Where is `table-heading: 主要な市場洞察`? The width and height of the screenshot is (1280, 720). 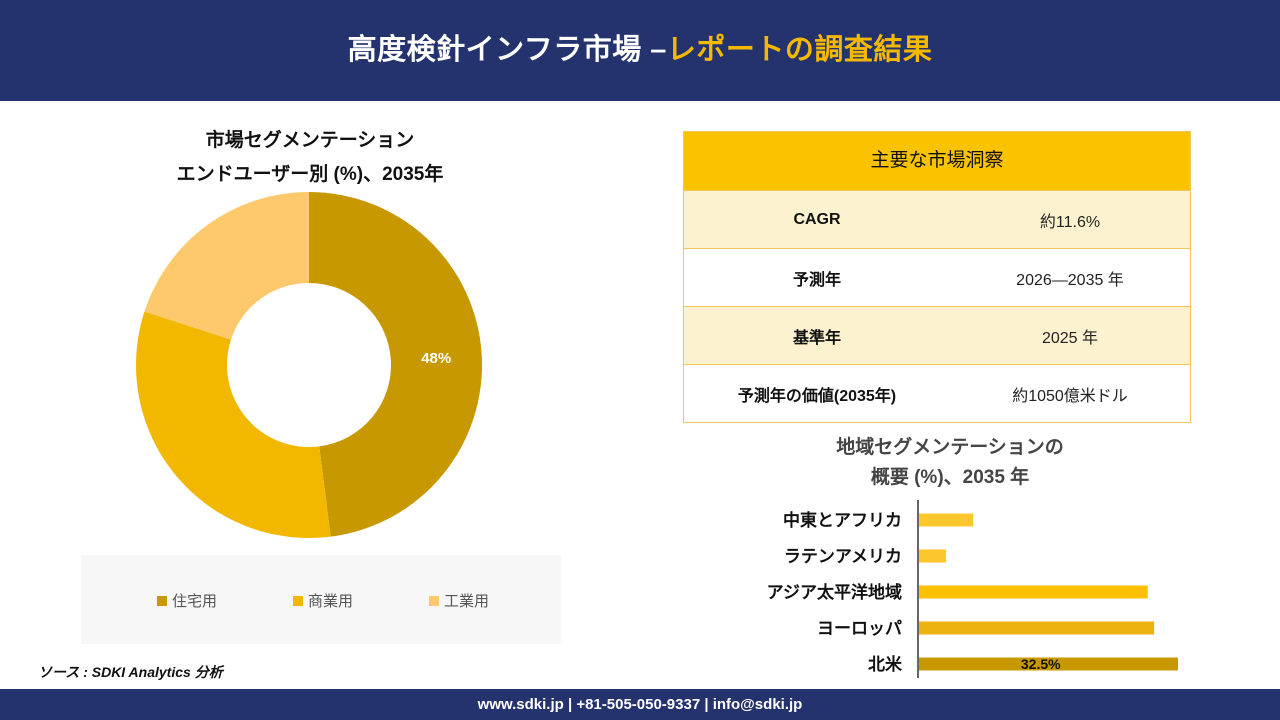 table-heading: 主要な市場洞察 is located at coordinates (937, 161).